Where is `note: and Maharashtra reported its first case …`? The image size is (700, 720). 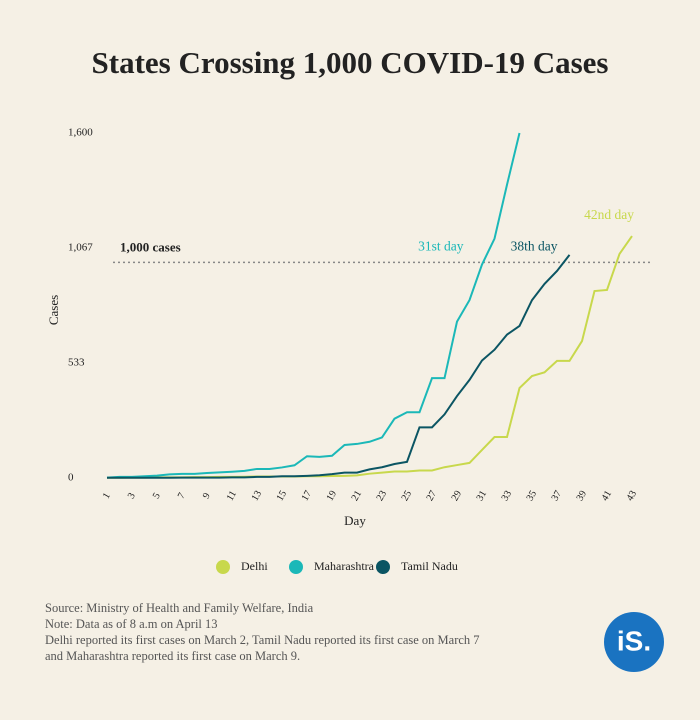 note: and Maharashtra reported its first case … is located at coordinates (172, 656).